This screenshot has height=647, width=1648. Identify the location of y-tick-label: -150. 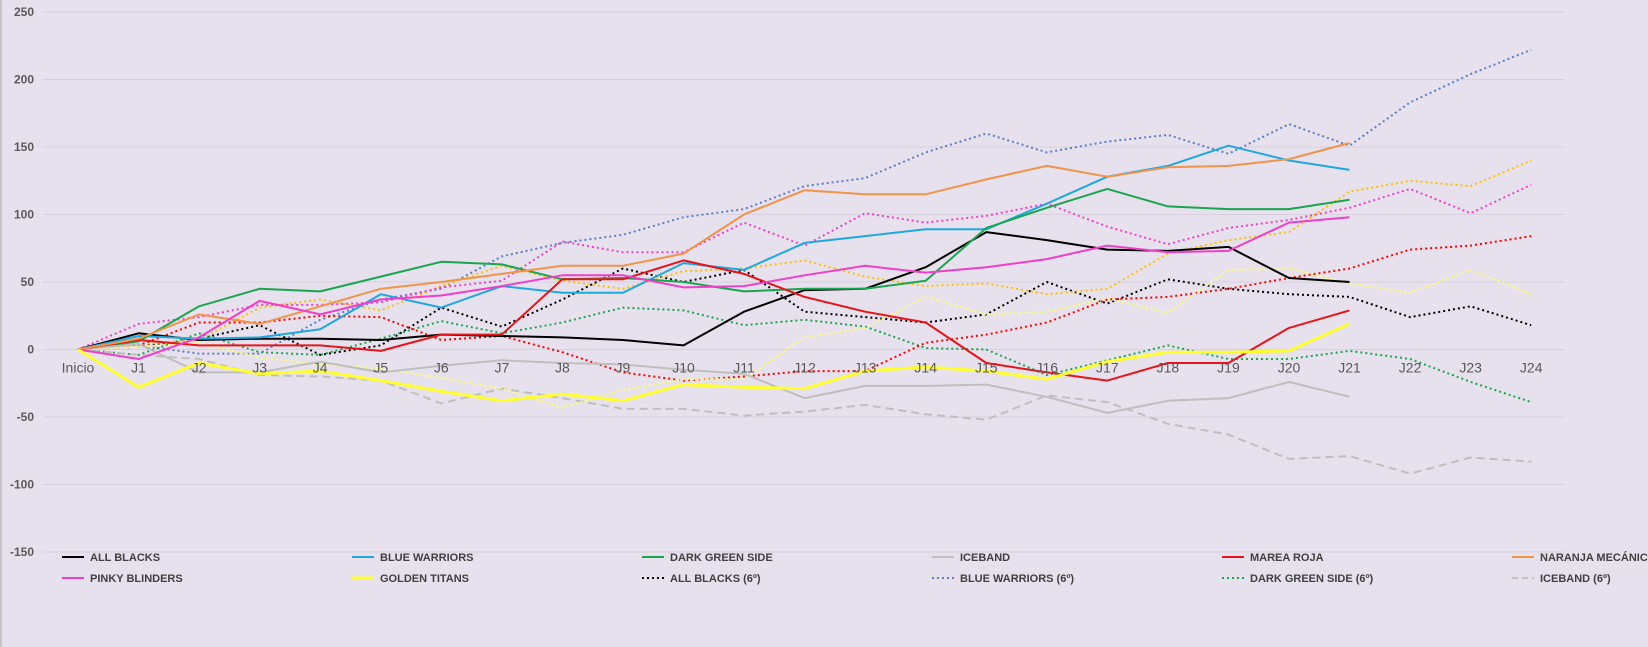
(22, 552).